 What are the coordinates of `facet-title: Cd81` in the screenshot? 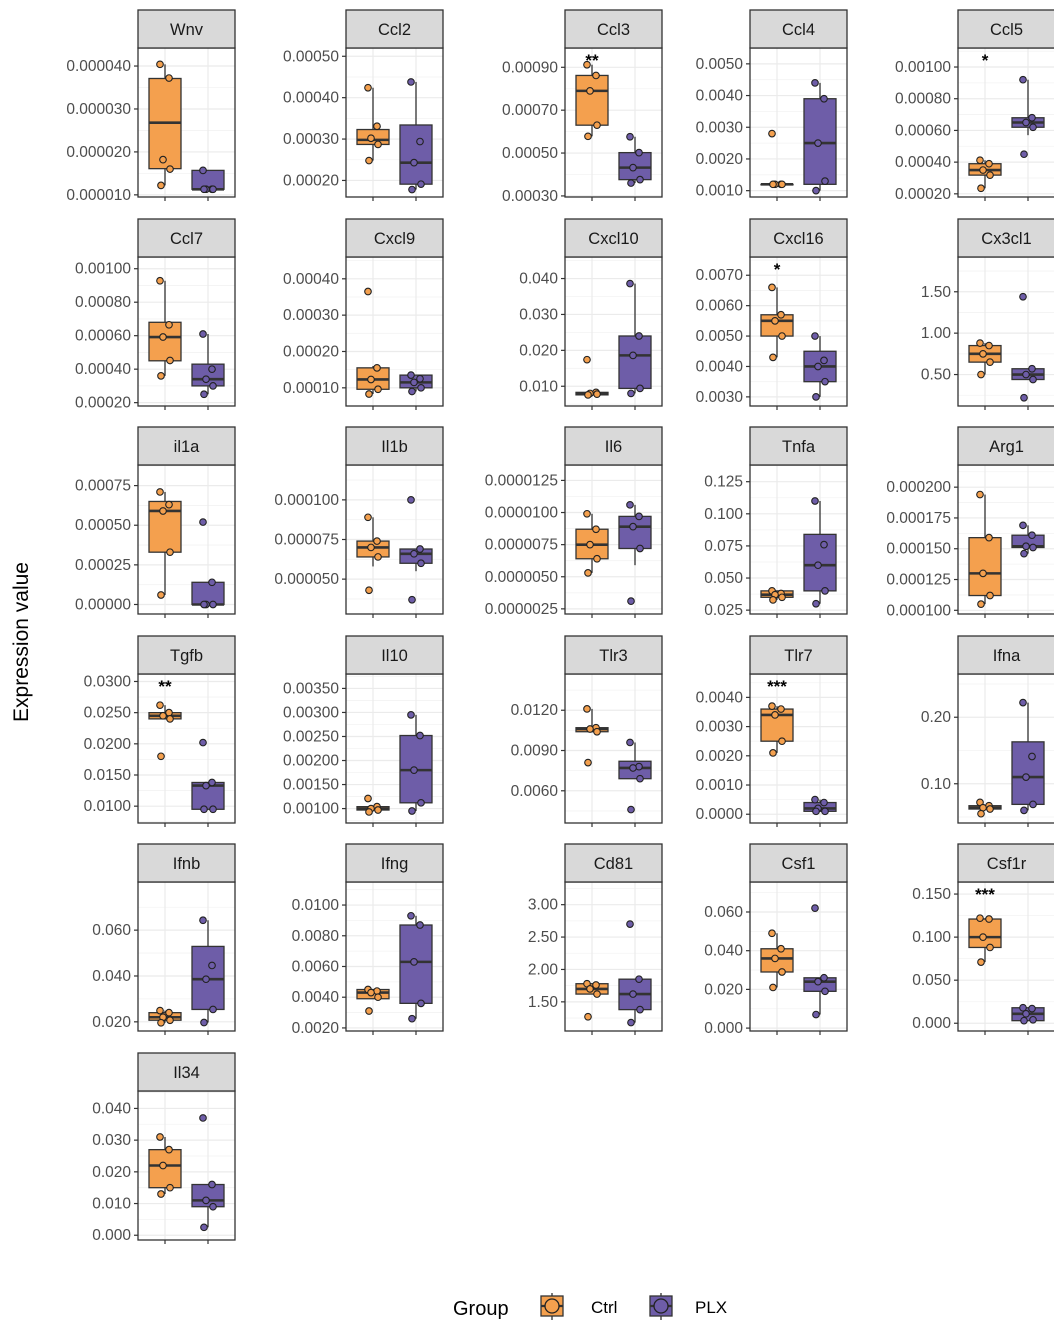 It's located at (613, 864).